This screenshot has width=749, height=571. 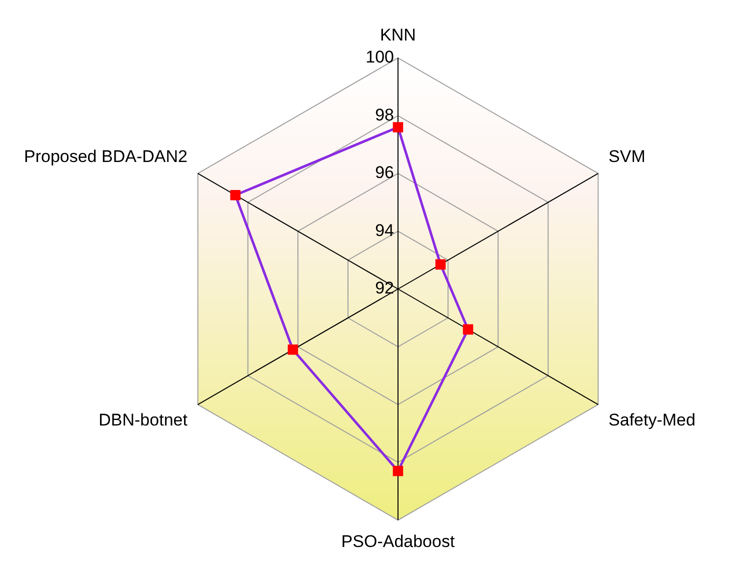 What do you see at coordinates (143, 420) in the screenshot?
I see `spoke-label: DBN-botnet` at bounding box center [143, 420].